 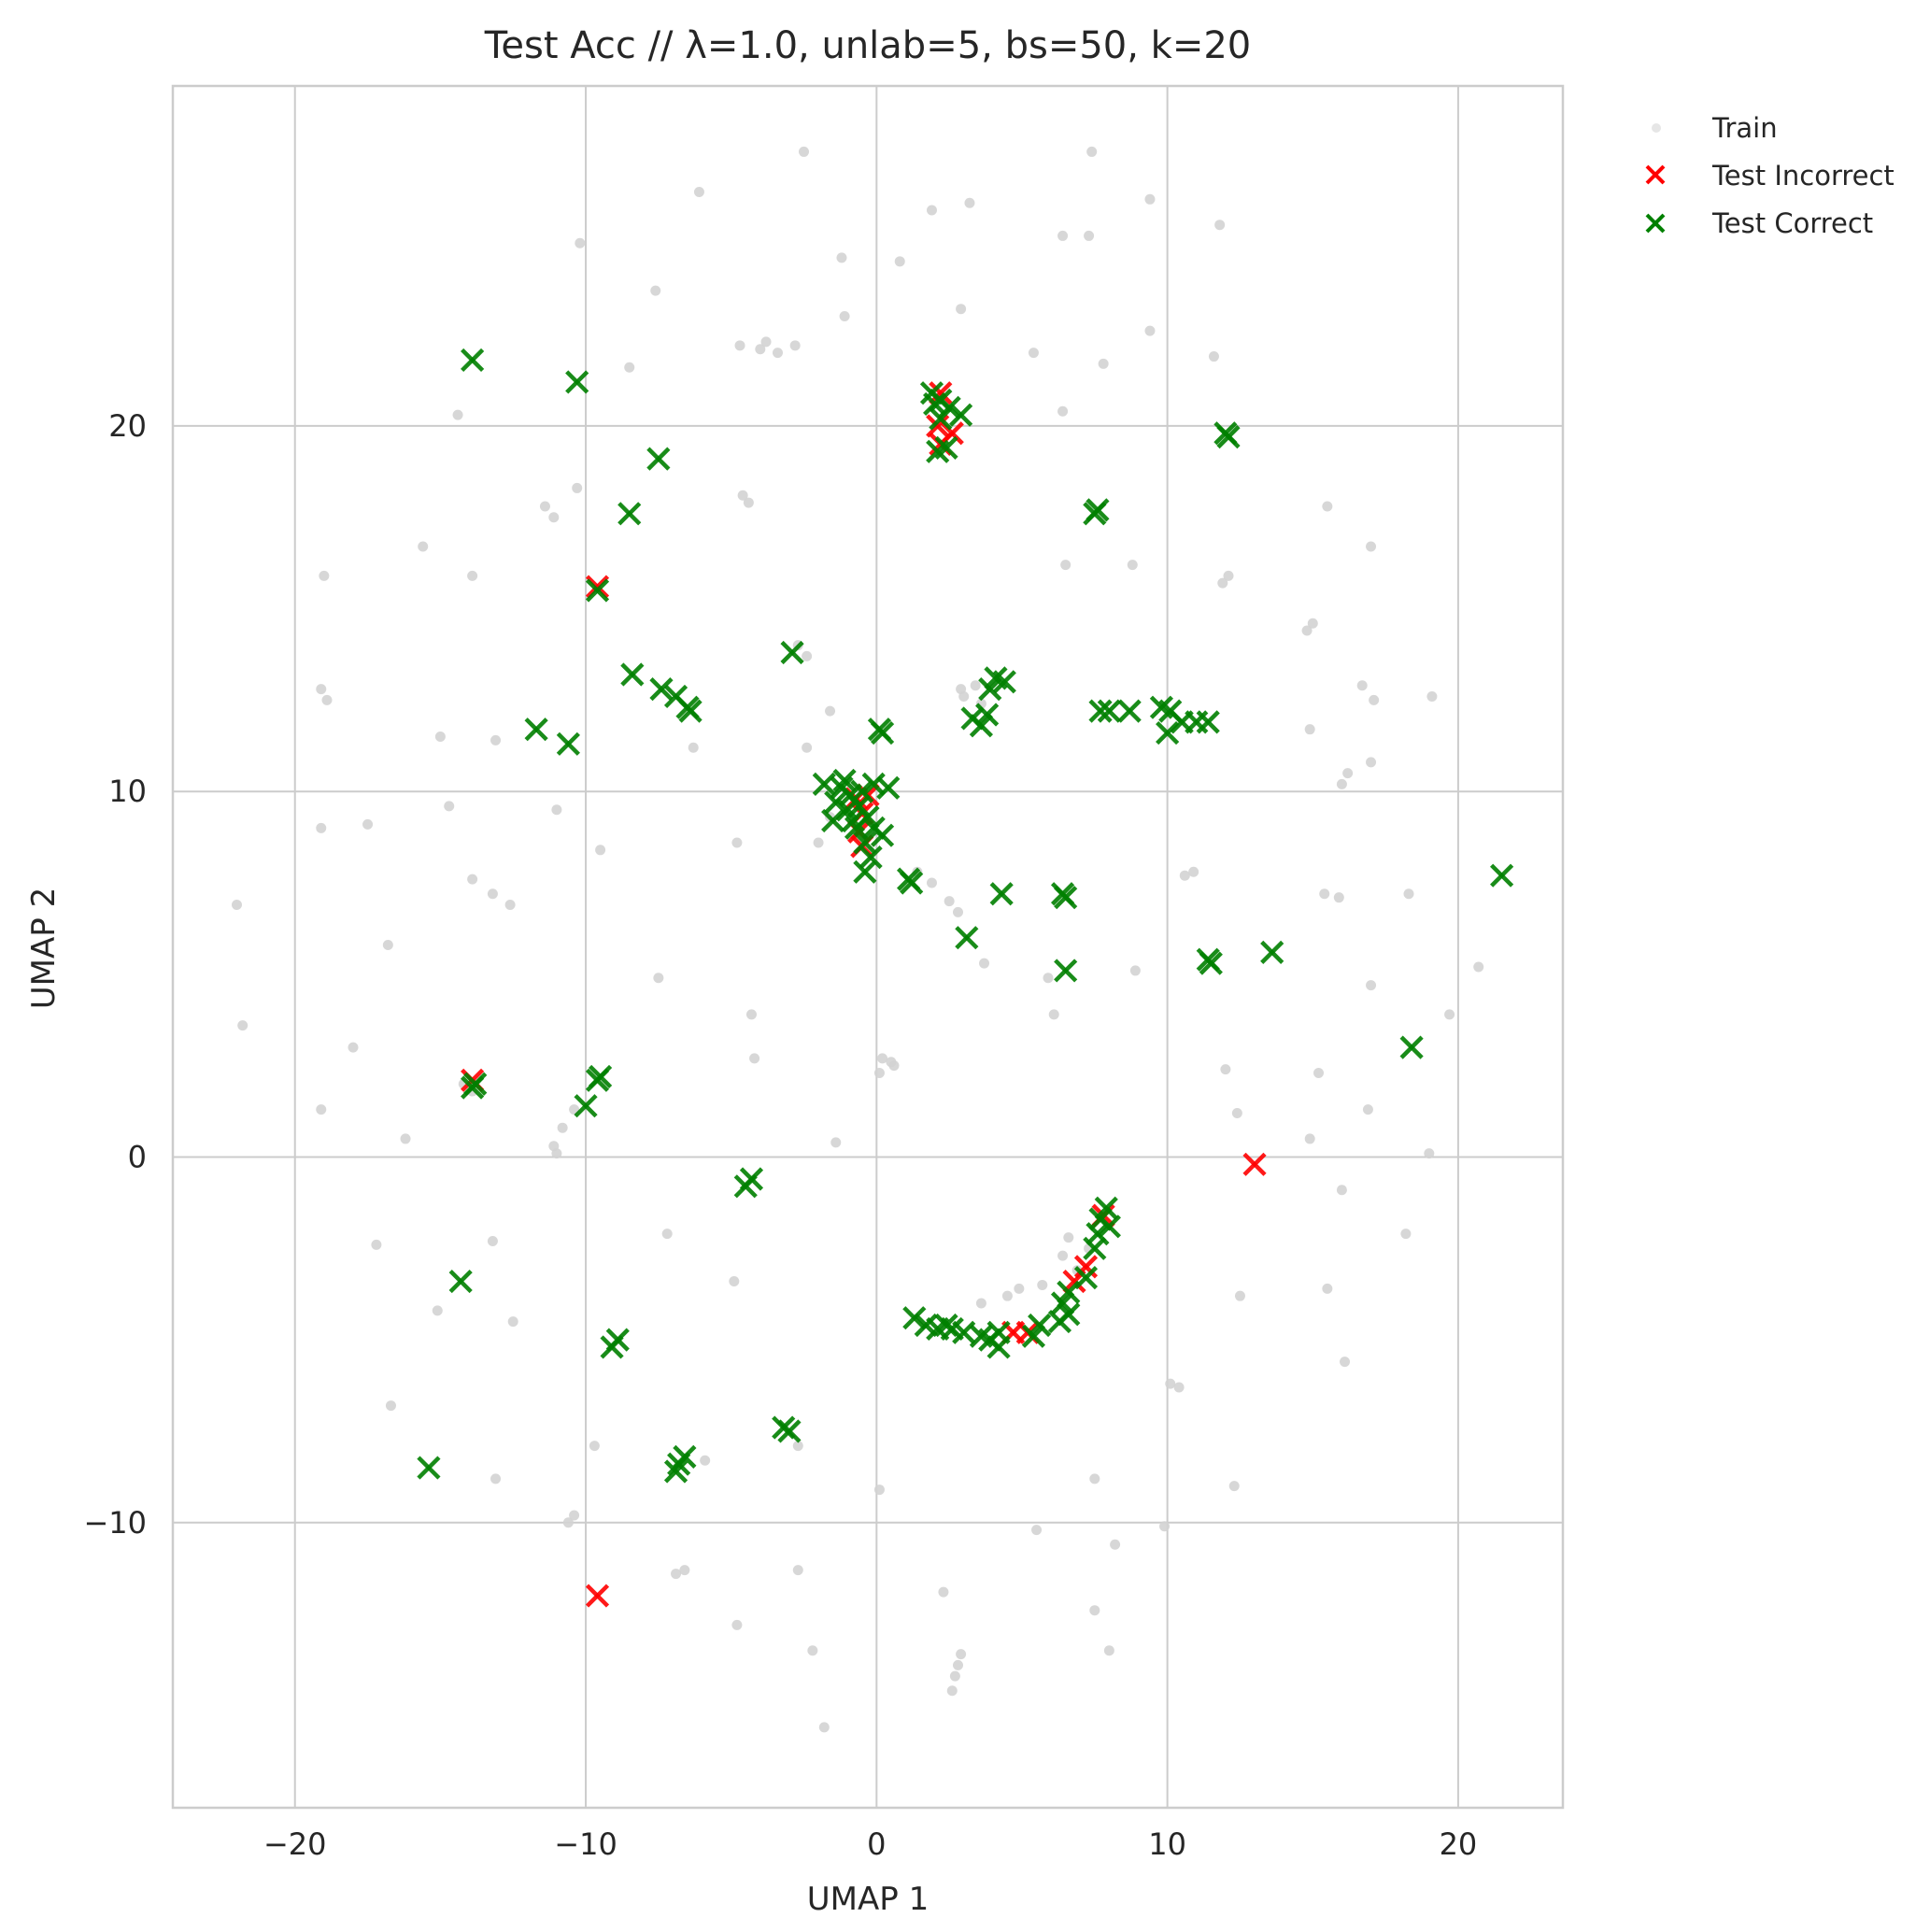 I want to click on chart-title: Test Acc // λ=1.0, unlab=5, bs=50, k=20, so click(x=868, y=45).